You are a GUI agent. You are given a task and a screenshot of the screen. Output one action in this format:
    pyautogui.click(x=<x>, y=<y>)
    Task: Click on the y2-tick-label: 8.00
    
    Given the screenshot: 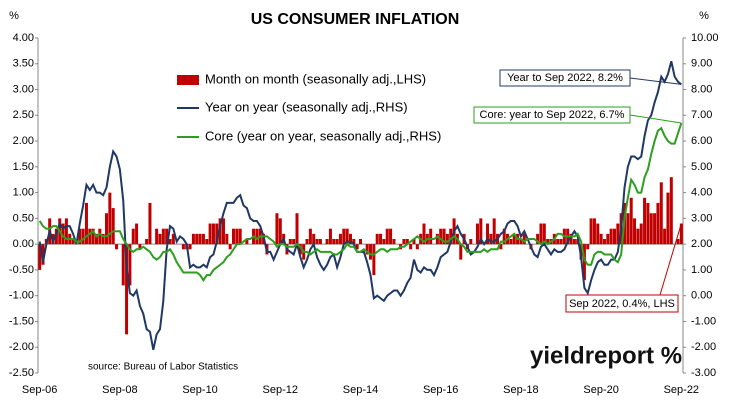 What is the action you would take?
    pyautogui.click(x=701, y=89)
    